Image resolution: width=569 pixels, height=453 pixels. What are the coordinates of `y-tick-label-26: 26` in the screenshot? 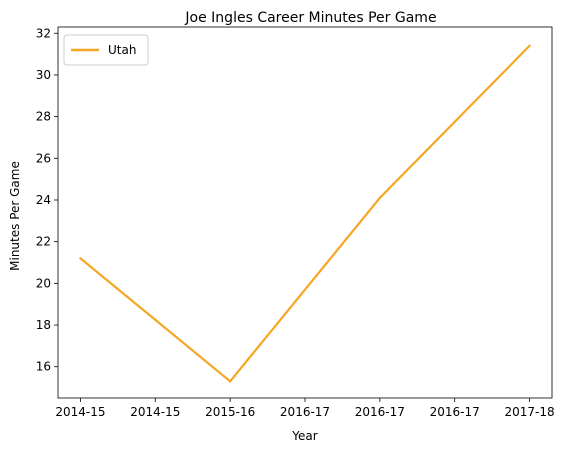 It's located at (43, 158).